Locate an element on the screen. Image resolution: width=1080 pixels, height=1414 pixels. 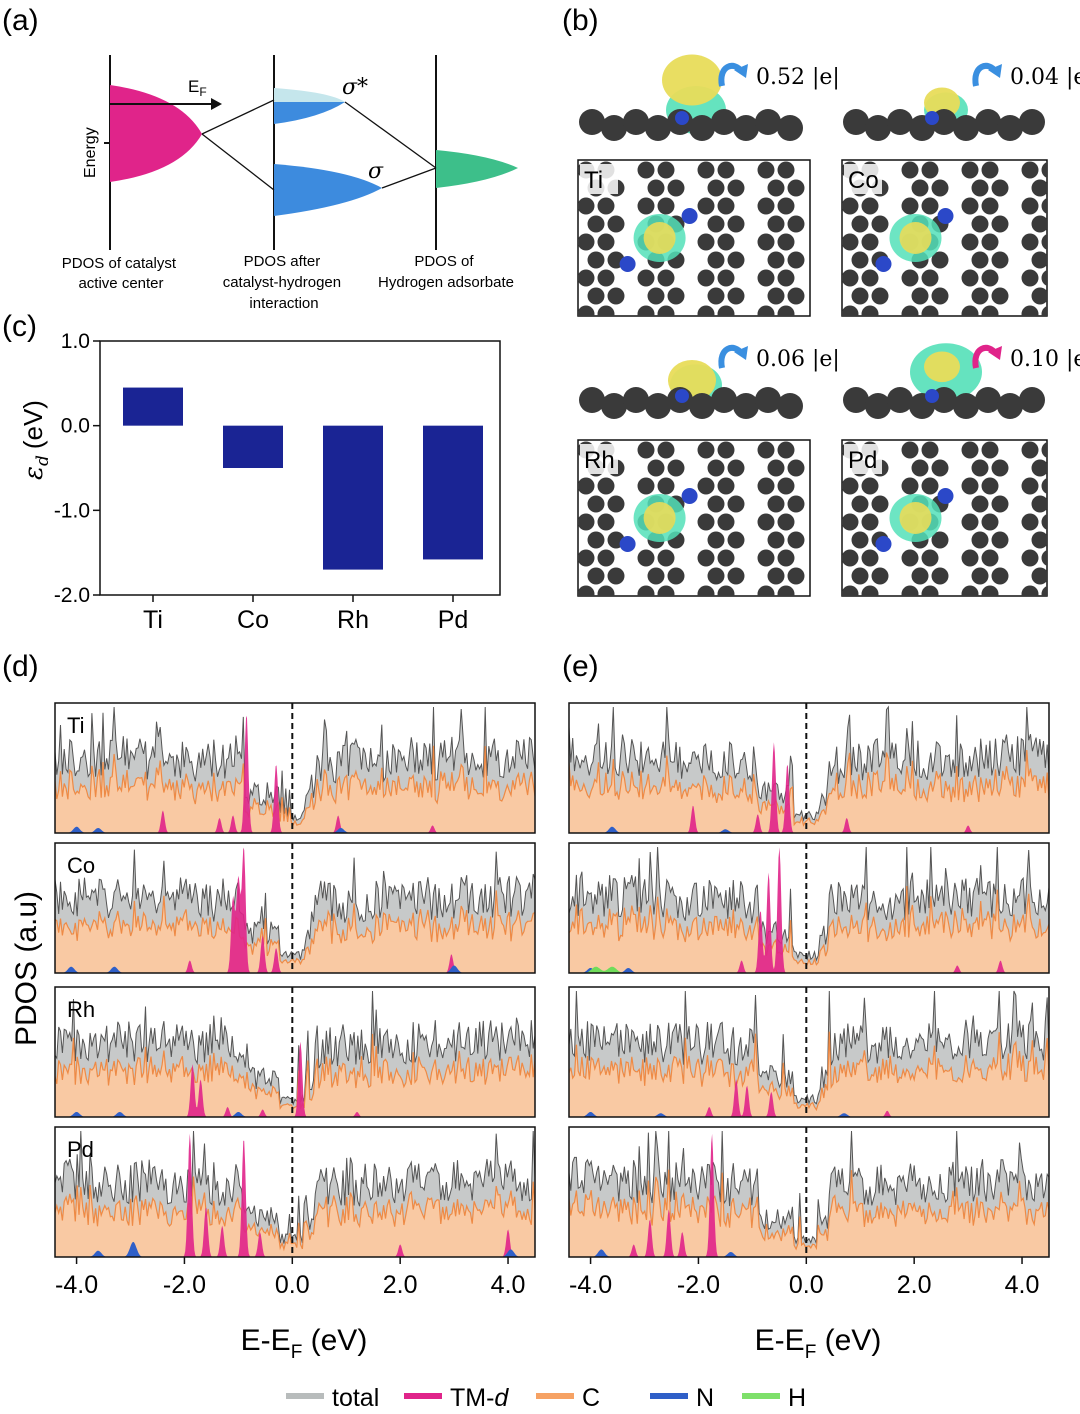
sigma-bonding-lobe is located at coordinates (328, 190).